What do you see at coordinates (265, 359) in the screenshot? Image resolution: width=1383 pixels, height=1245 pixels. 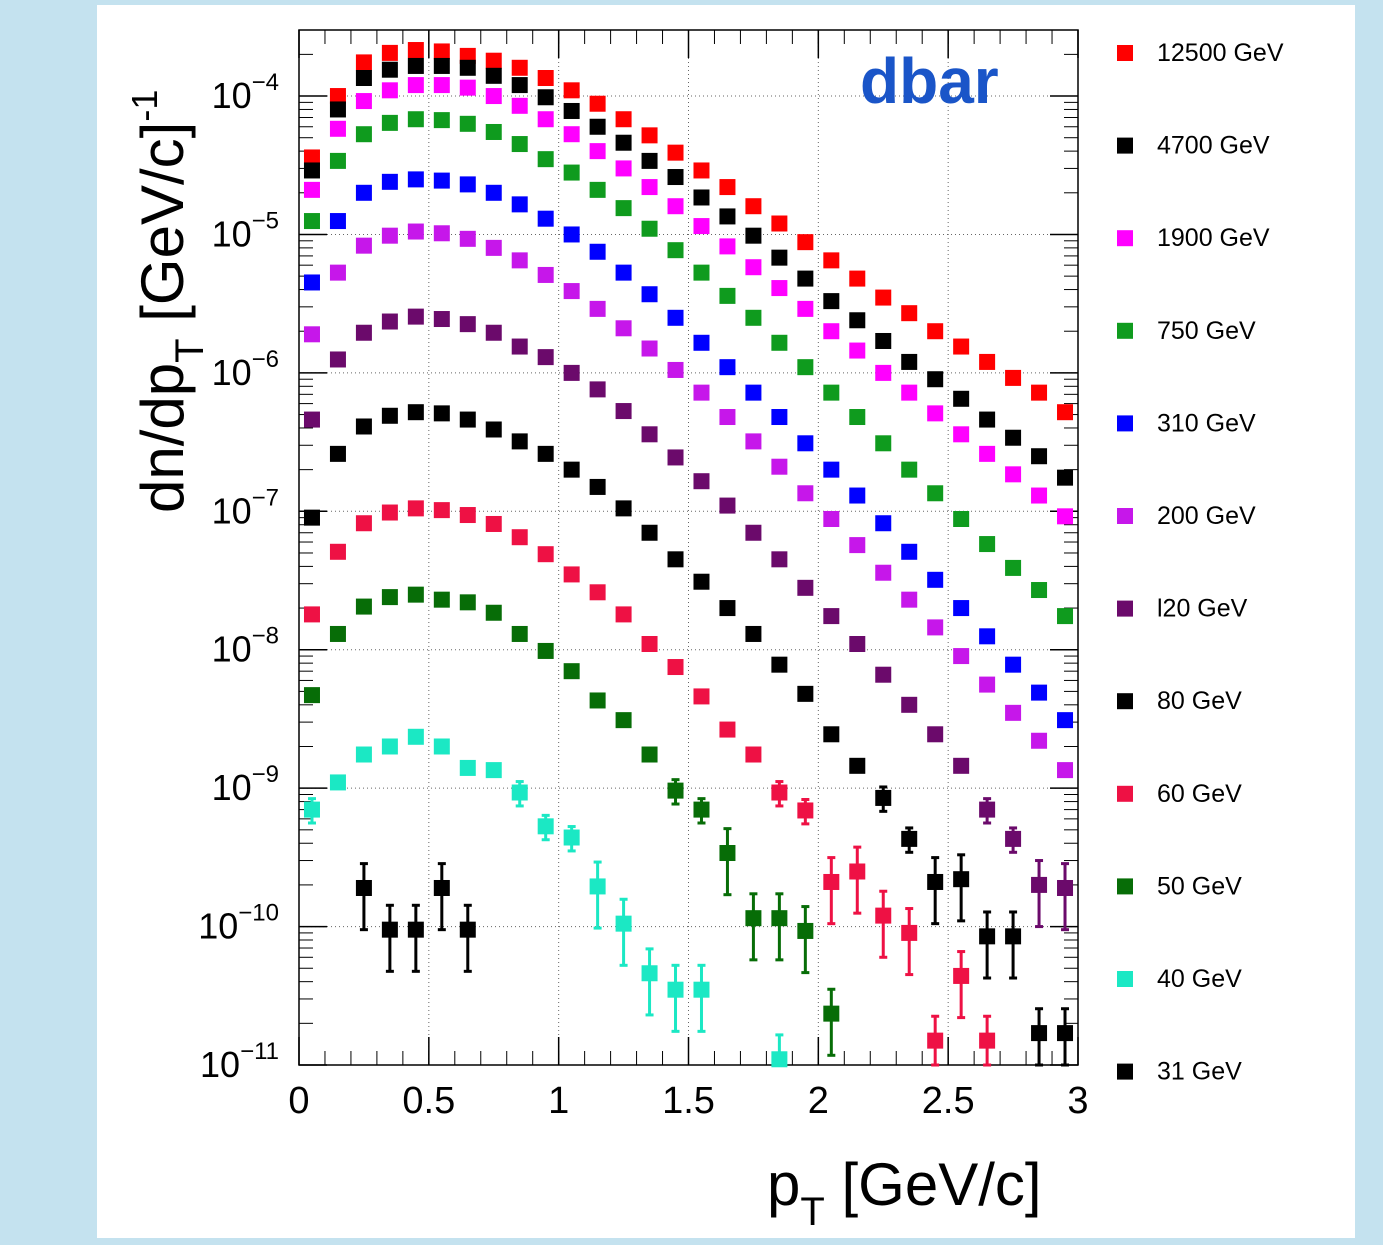 I see `y-tick-label-exp: −6` at bounding box center [265, 359].